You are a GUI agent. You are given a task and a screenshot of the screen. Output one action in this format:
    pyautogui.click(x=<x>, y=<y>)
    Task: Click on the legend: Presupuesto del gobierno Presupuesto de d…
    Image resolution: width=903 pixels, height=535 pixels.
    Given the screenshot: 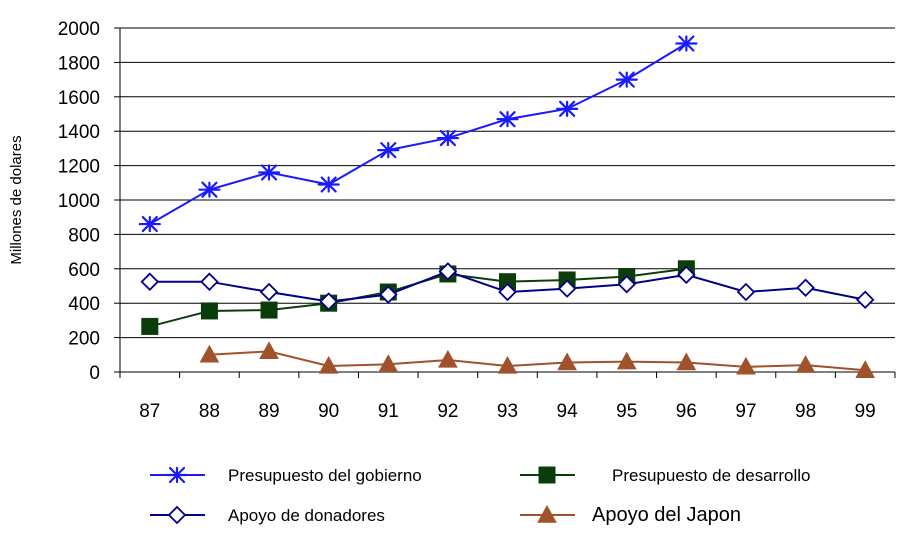 What is the action you would take?
    pyautogui.click(x=480, y=496)
    